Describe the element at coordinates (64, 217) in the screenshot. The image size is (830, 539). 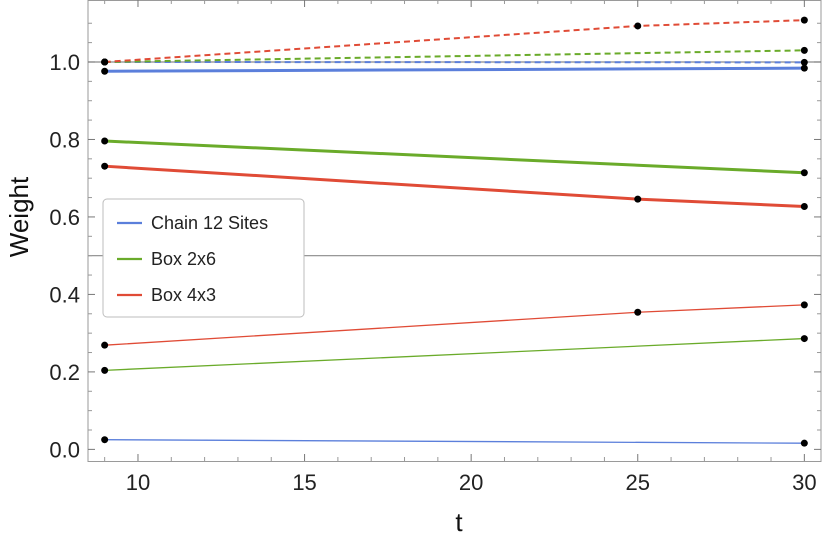
I see `y-tick-label: 0.6` at that location.